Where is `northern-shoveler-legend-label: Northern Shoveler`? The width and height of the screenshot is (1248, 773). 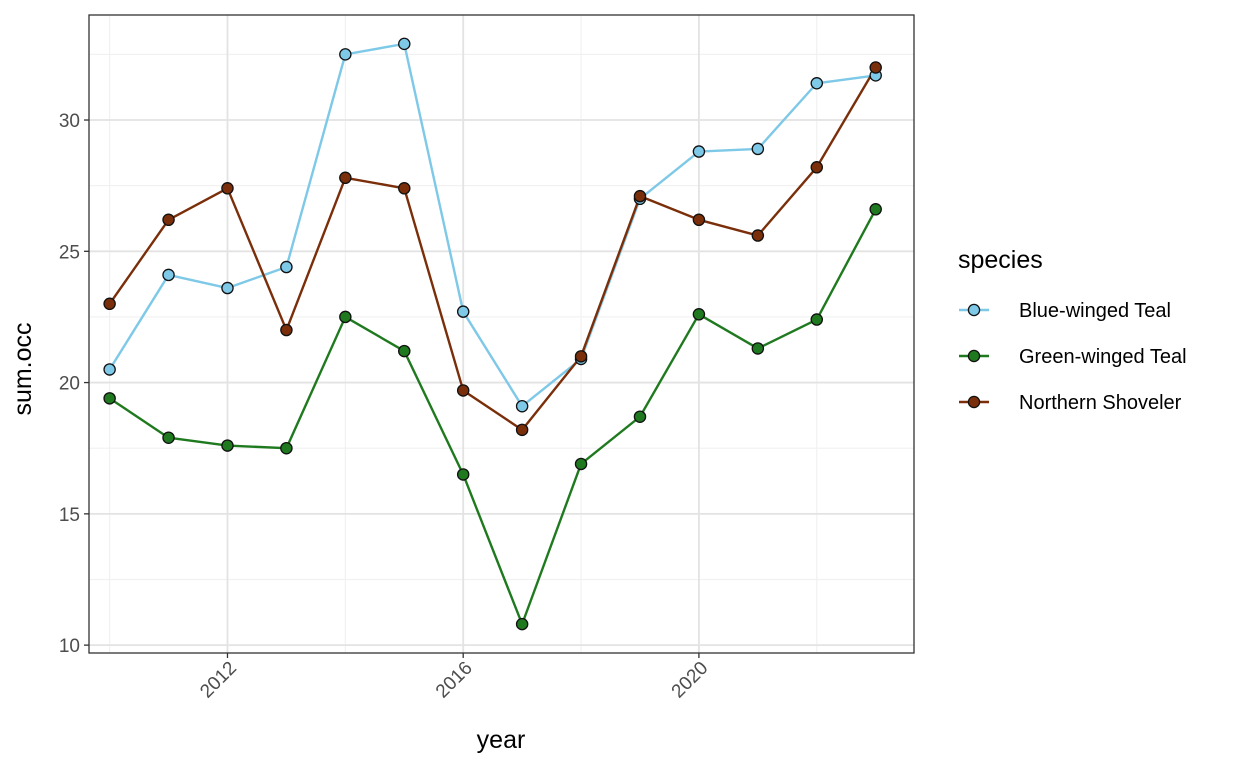 northern-shoveler-legend-label: Northern Shoveler is located at coordinates (1100, 403).